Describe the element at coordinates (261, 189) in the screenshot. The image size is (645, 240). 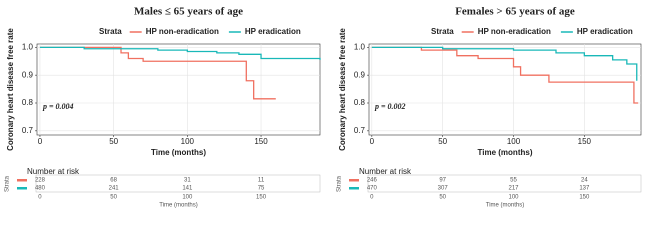
I see `risk-count: 75` at that location.